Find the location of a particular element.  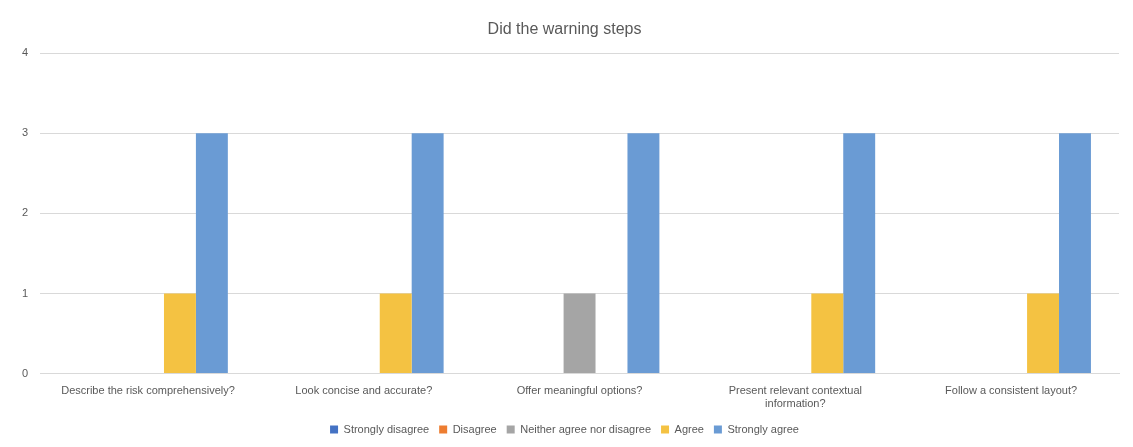

y-tick-label: 0 is located at coordinates (25, 372).